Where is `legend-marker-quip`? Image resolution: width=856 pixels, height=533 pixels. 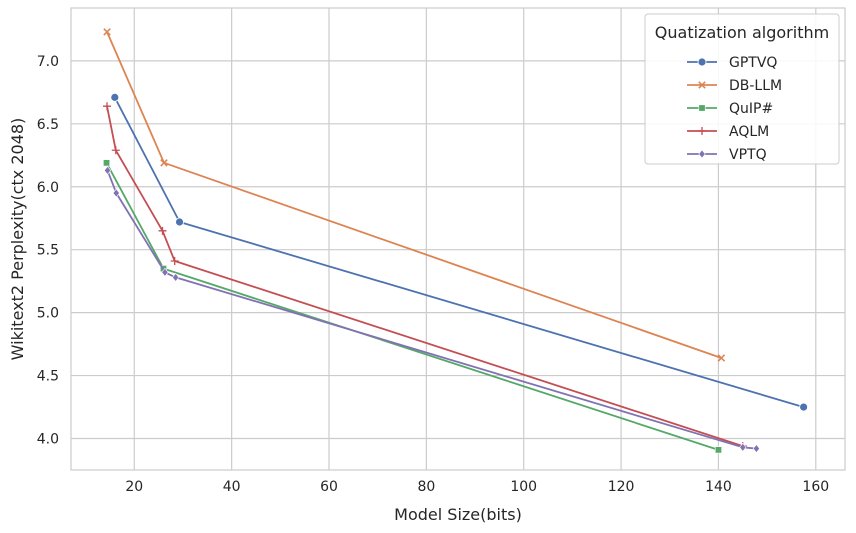 legend-marker-quip is located at coordinates (702, 108).